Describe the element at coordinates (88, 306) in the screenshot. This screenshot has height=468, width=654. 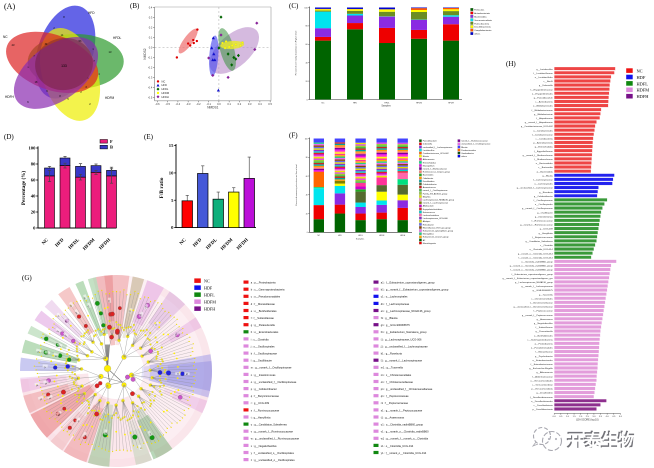
I see `svg-text: c1` at that location.